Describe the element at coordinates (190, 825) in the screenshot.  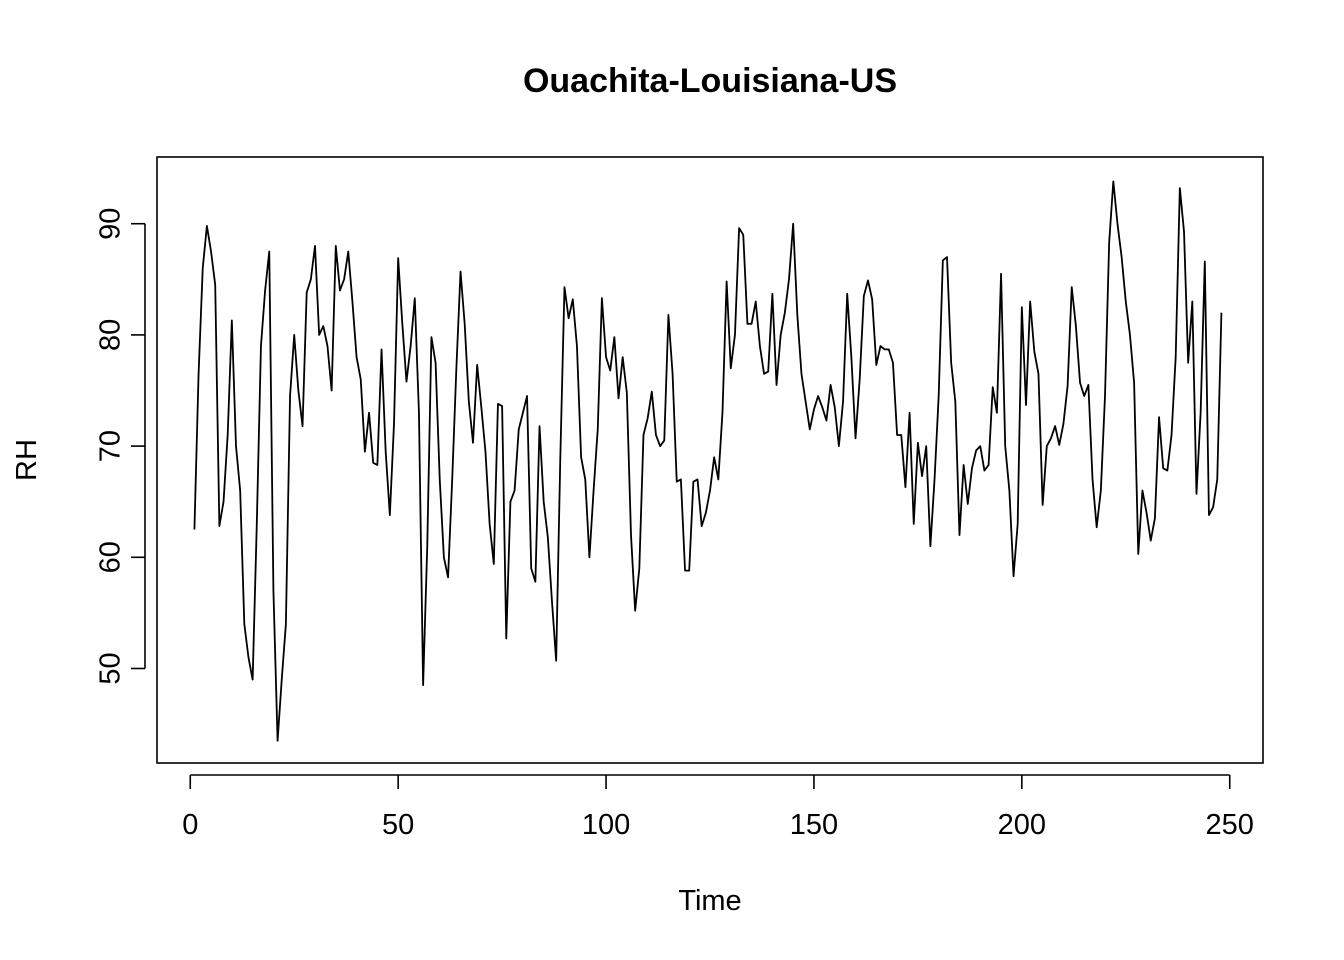
I see `x-tick-label: 0` at that location.